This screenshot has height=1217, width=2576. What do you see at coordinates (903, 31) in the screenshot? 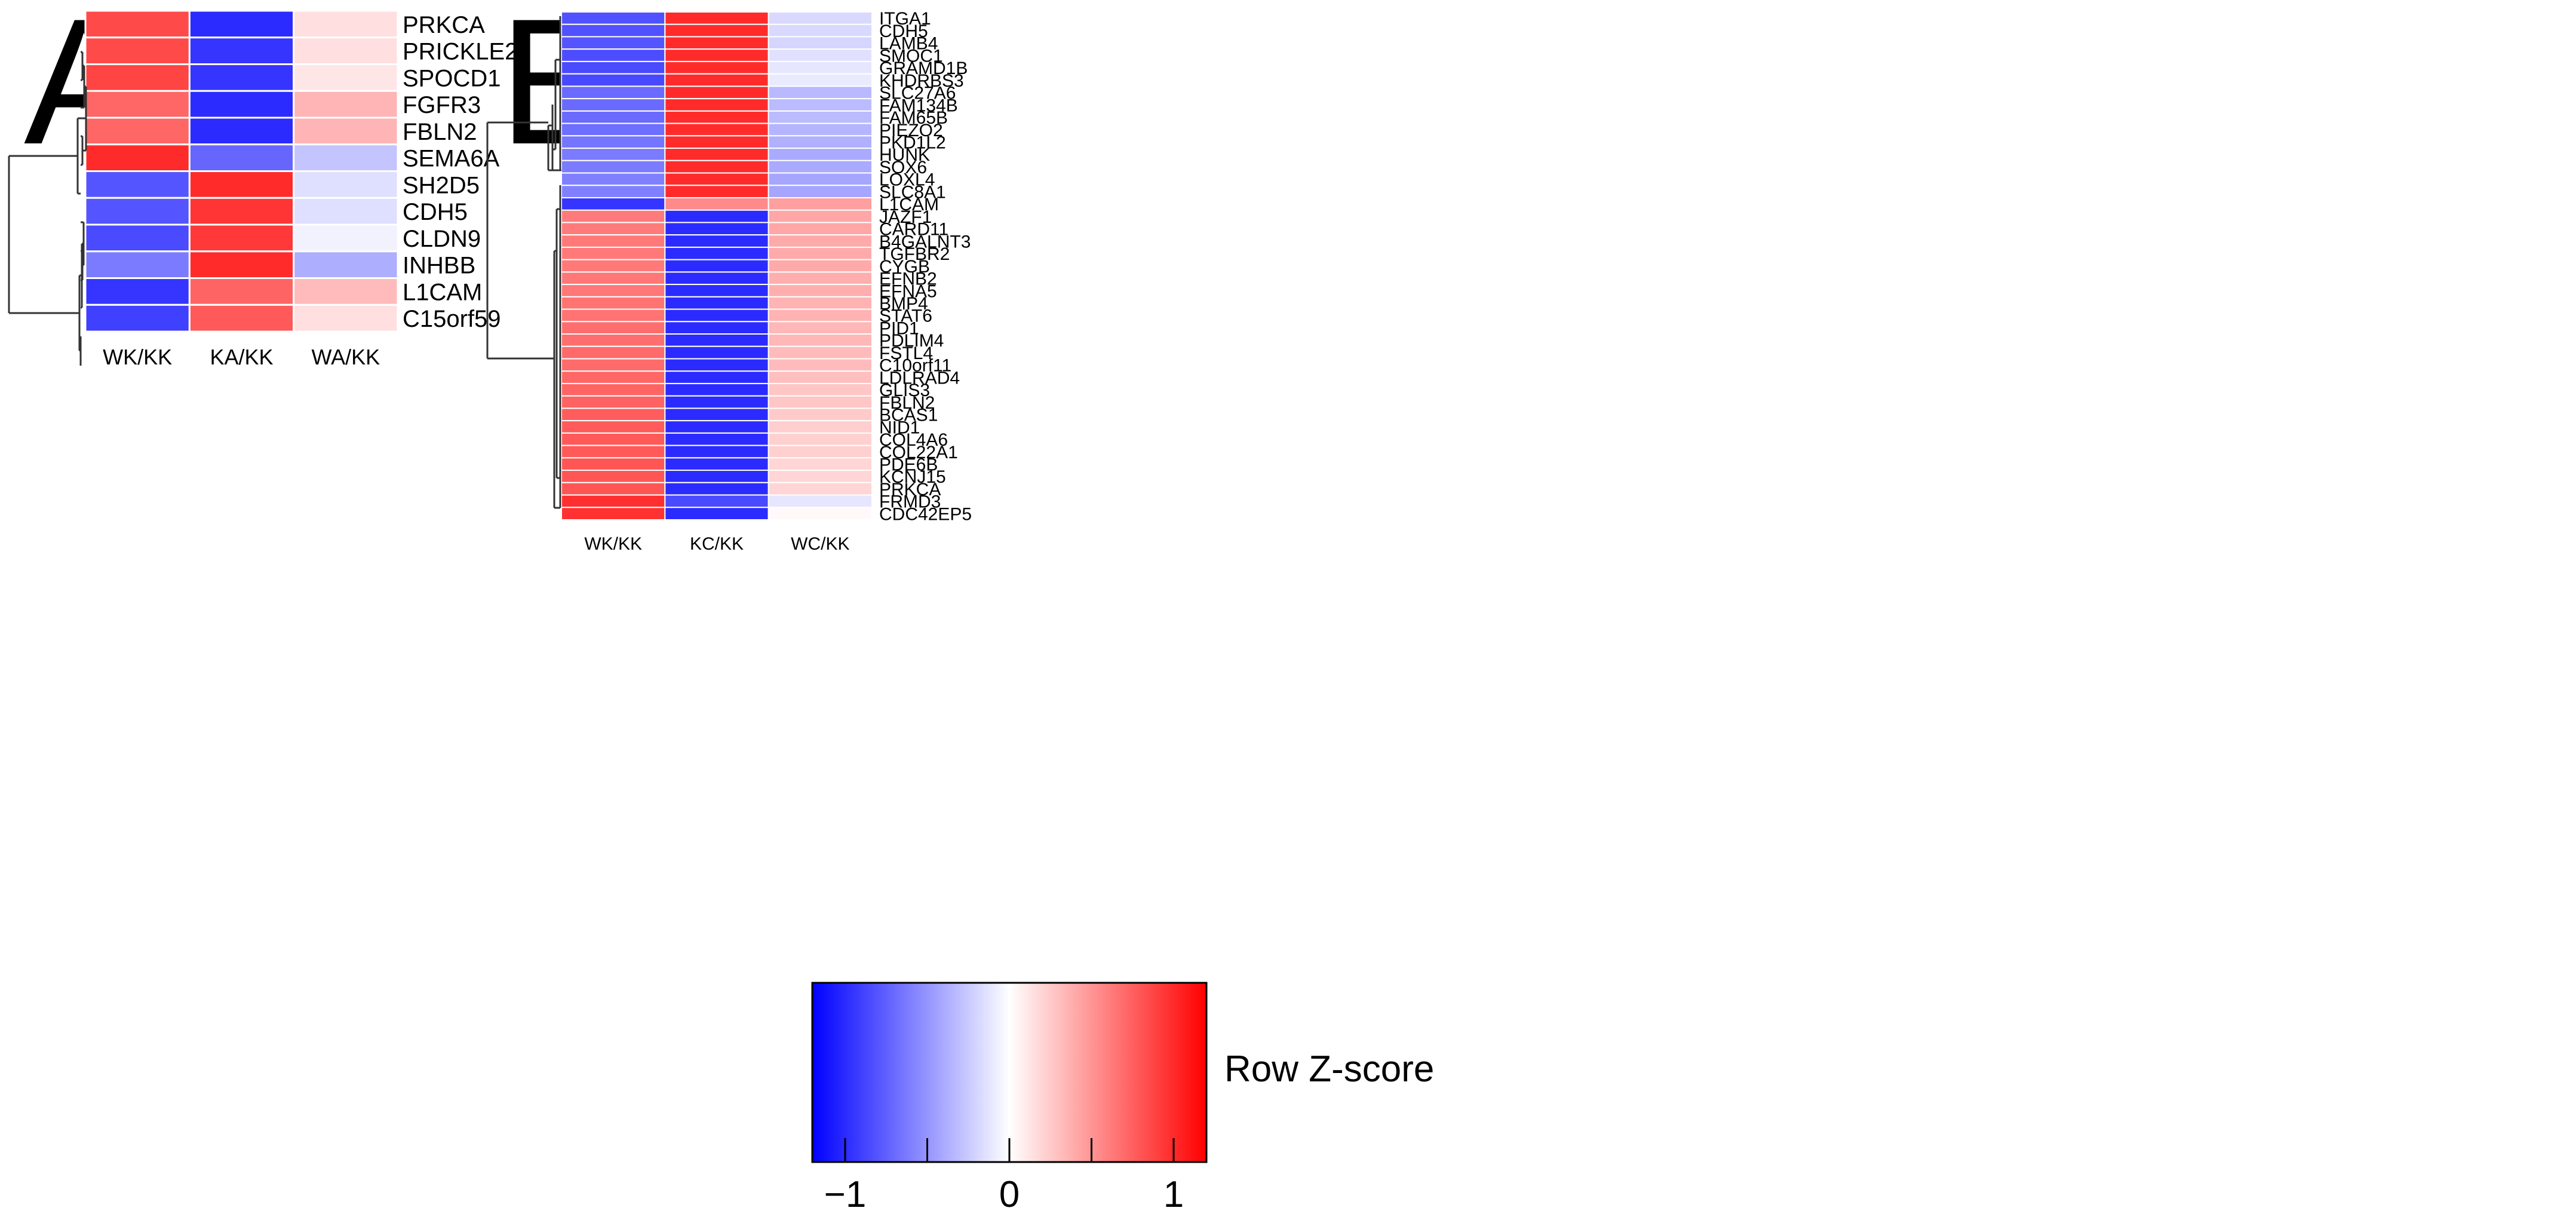
I see `panel-b-row-label: CDH5` at bounding box center [903, 31].